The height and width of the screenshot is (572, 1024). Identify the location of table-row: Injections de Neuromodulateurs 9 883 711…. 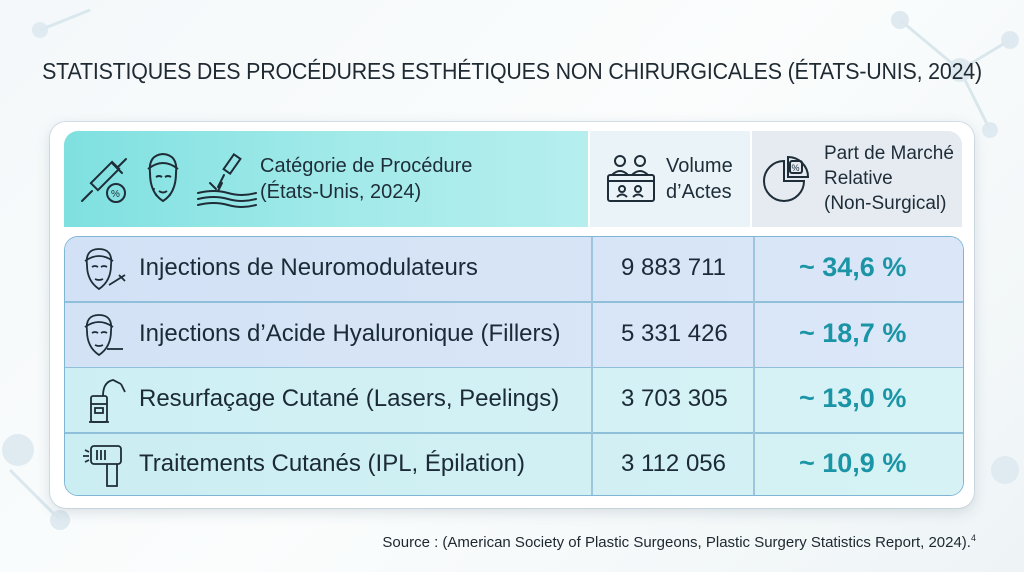
(514, 269).